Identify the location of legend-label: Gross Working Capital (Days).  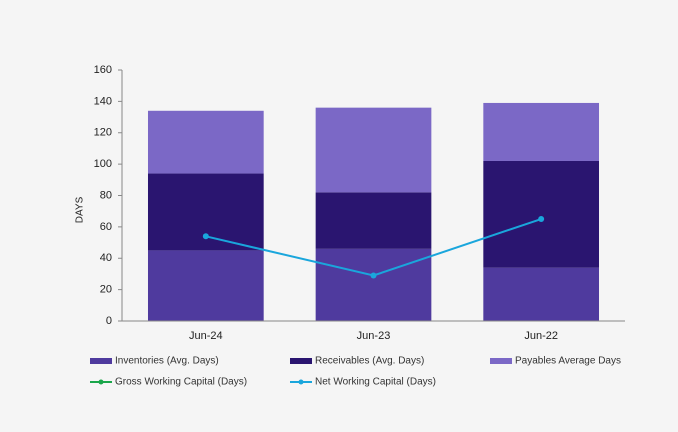
(181, 382).